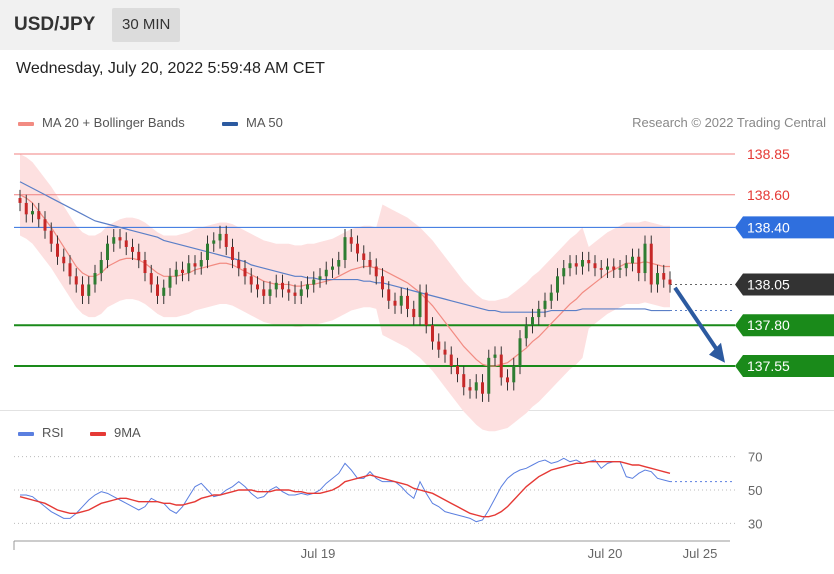 The height and width of the screenshot is (574, 834). What do you see at coordinates (768, 325) in the screenshot?
I see `level-label-137.80: 137.80` at bounding box center [768, 325].